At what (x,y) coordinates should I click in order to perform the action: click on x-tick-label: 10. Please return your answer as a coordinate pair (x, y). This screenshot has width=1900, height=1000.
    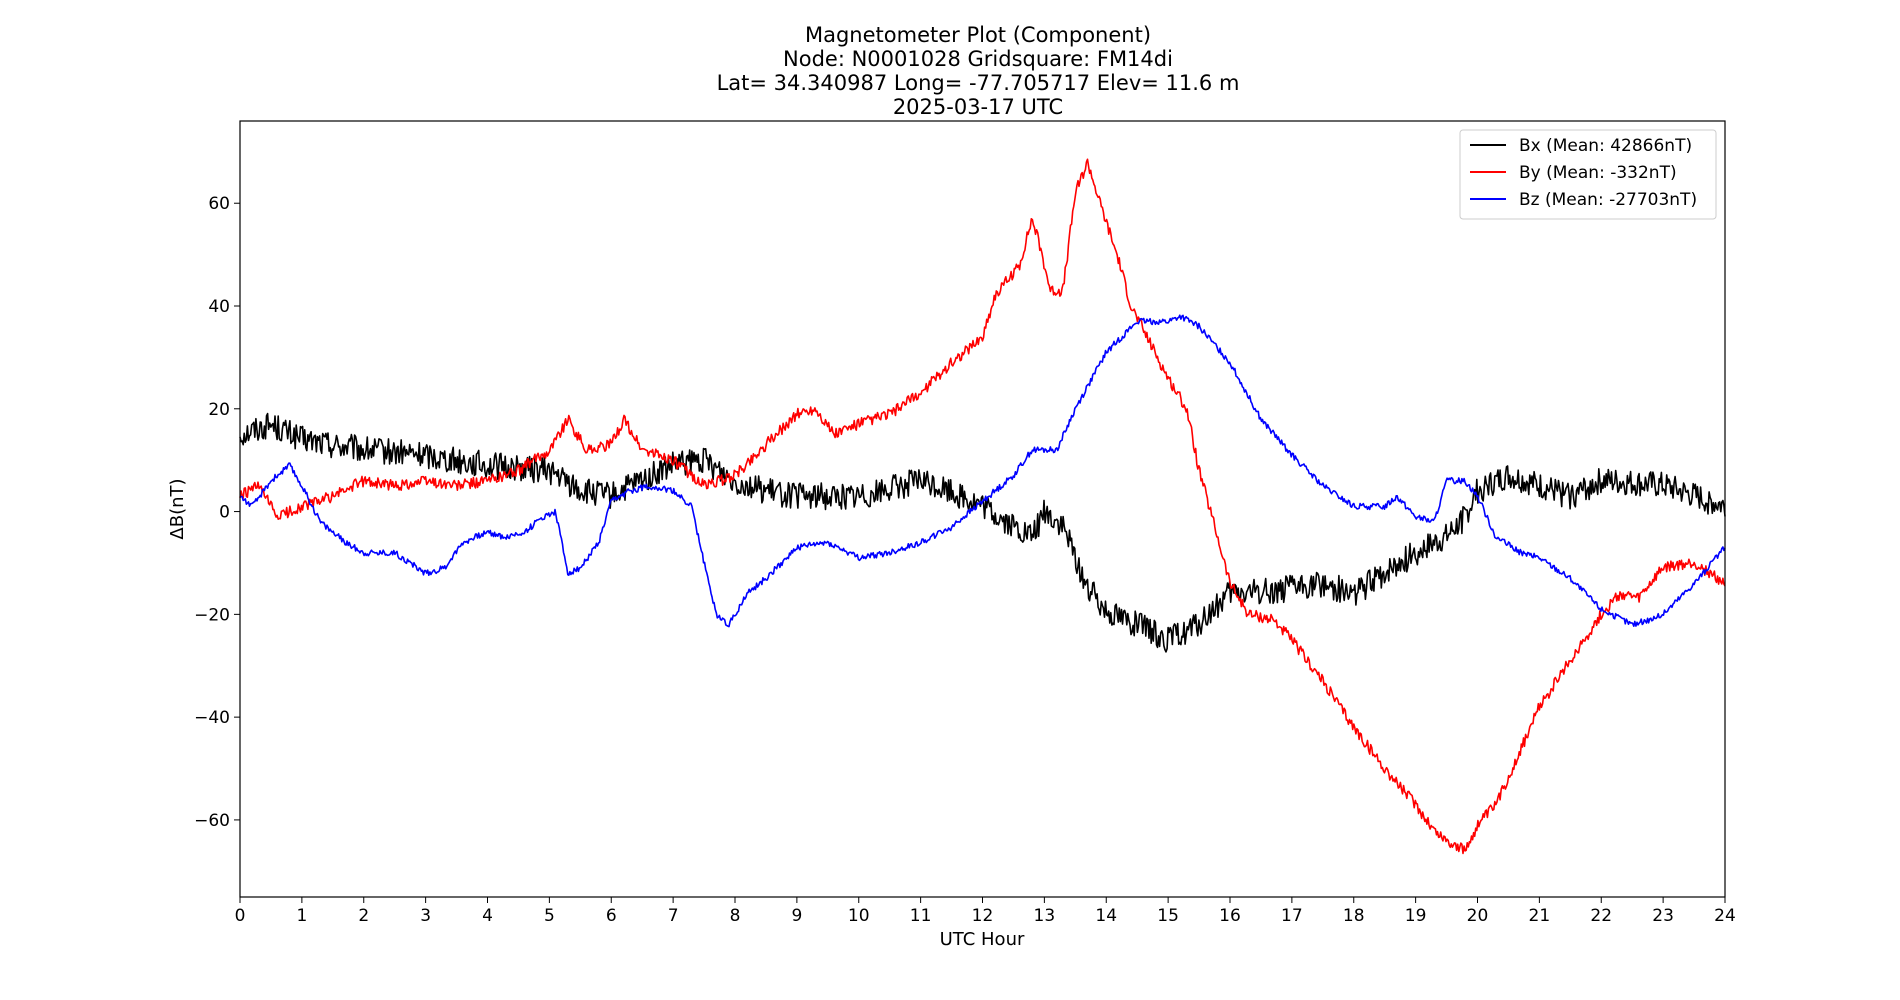
    Looking at the image, I should click on (859, 916).